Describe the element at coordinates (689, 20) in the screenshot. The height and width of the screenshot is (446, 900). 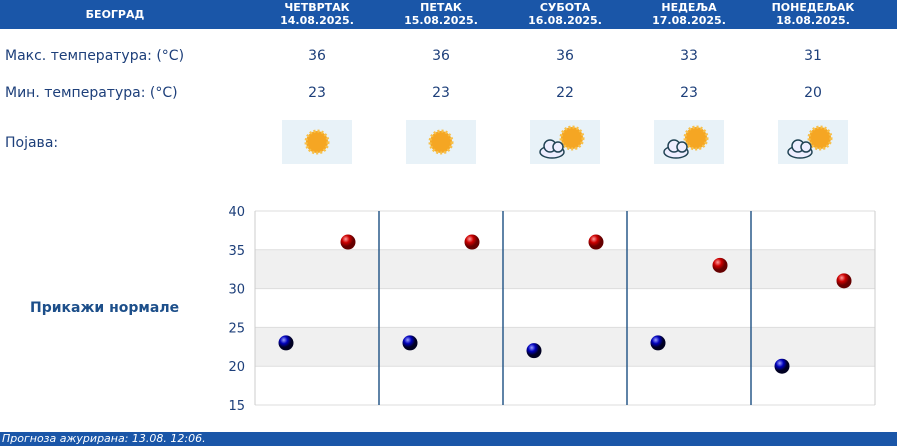
I see `day-date: 17.08.2025.` at that location.